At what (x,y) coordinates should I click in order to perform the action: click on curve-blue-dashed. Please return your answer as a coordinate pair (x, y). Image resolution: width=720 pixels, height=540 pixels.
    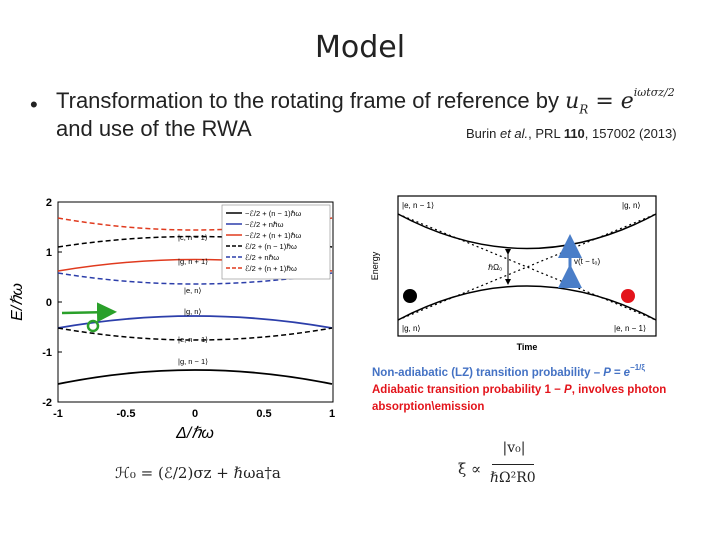
    Looking at the image, I should click on (195, 278).